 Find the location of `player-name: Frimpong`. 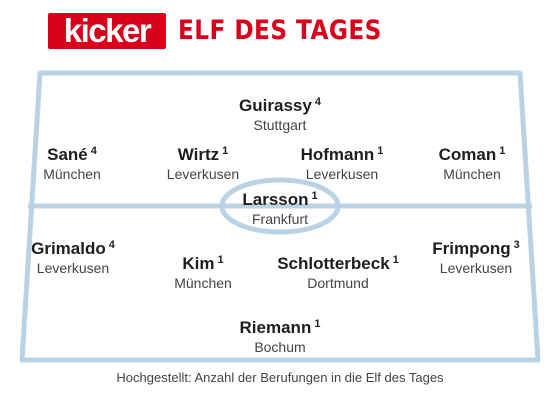

player-name: Frimpong is located at coordinates (471, 248).